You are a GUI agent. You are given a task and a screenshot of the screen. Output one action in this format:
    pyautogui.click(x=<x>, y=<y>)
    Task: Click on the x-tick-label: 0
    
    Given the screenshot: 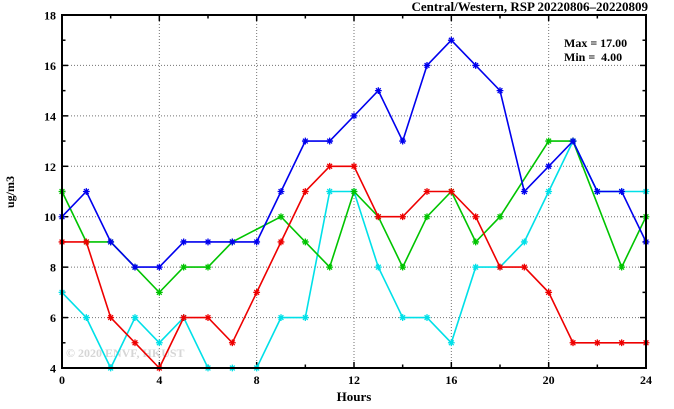 What is the action you would take?
    pyautogui.click(x=62, y=380)
    